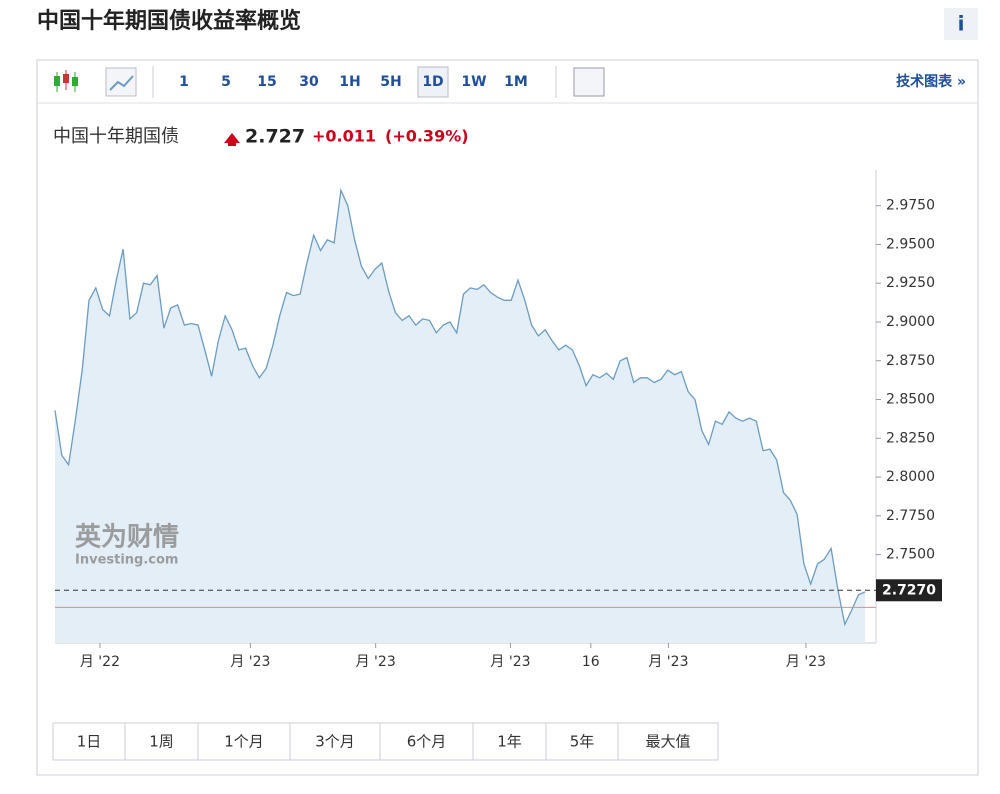  Describe the element at coordinates (126, 560) in the screenshot. I see `watermark-site: Investing.com` at that location.